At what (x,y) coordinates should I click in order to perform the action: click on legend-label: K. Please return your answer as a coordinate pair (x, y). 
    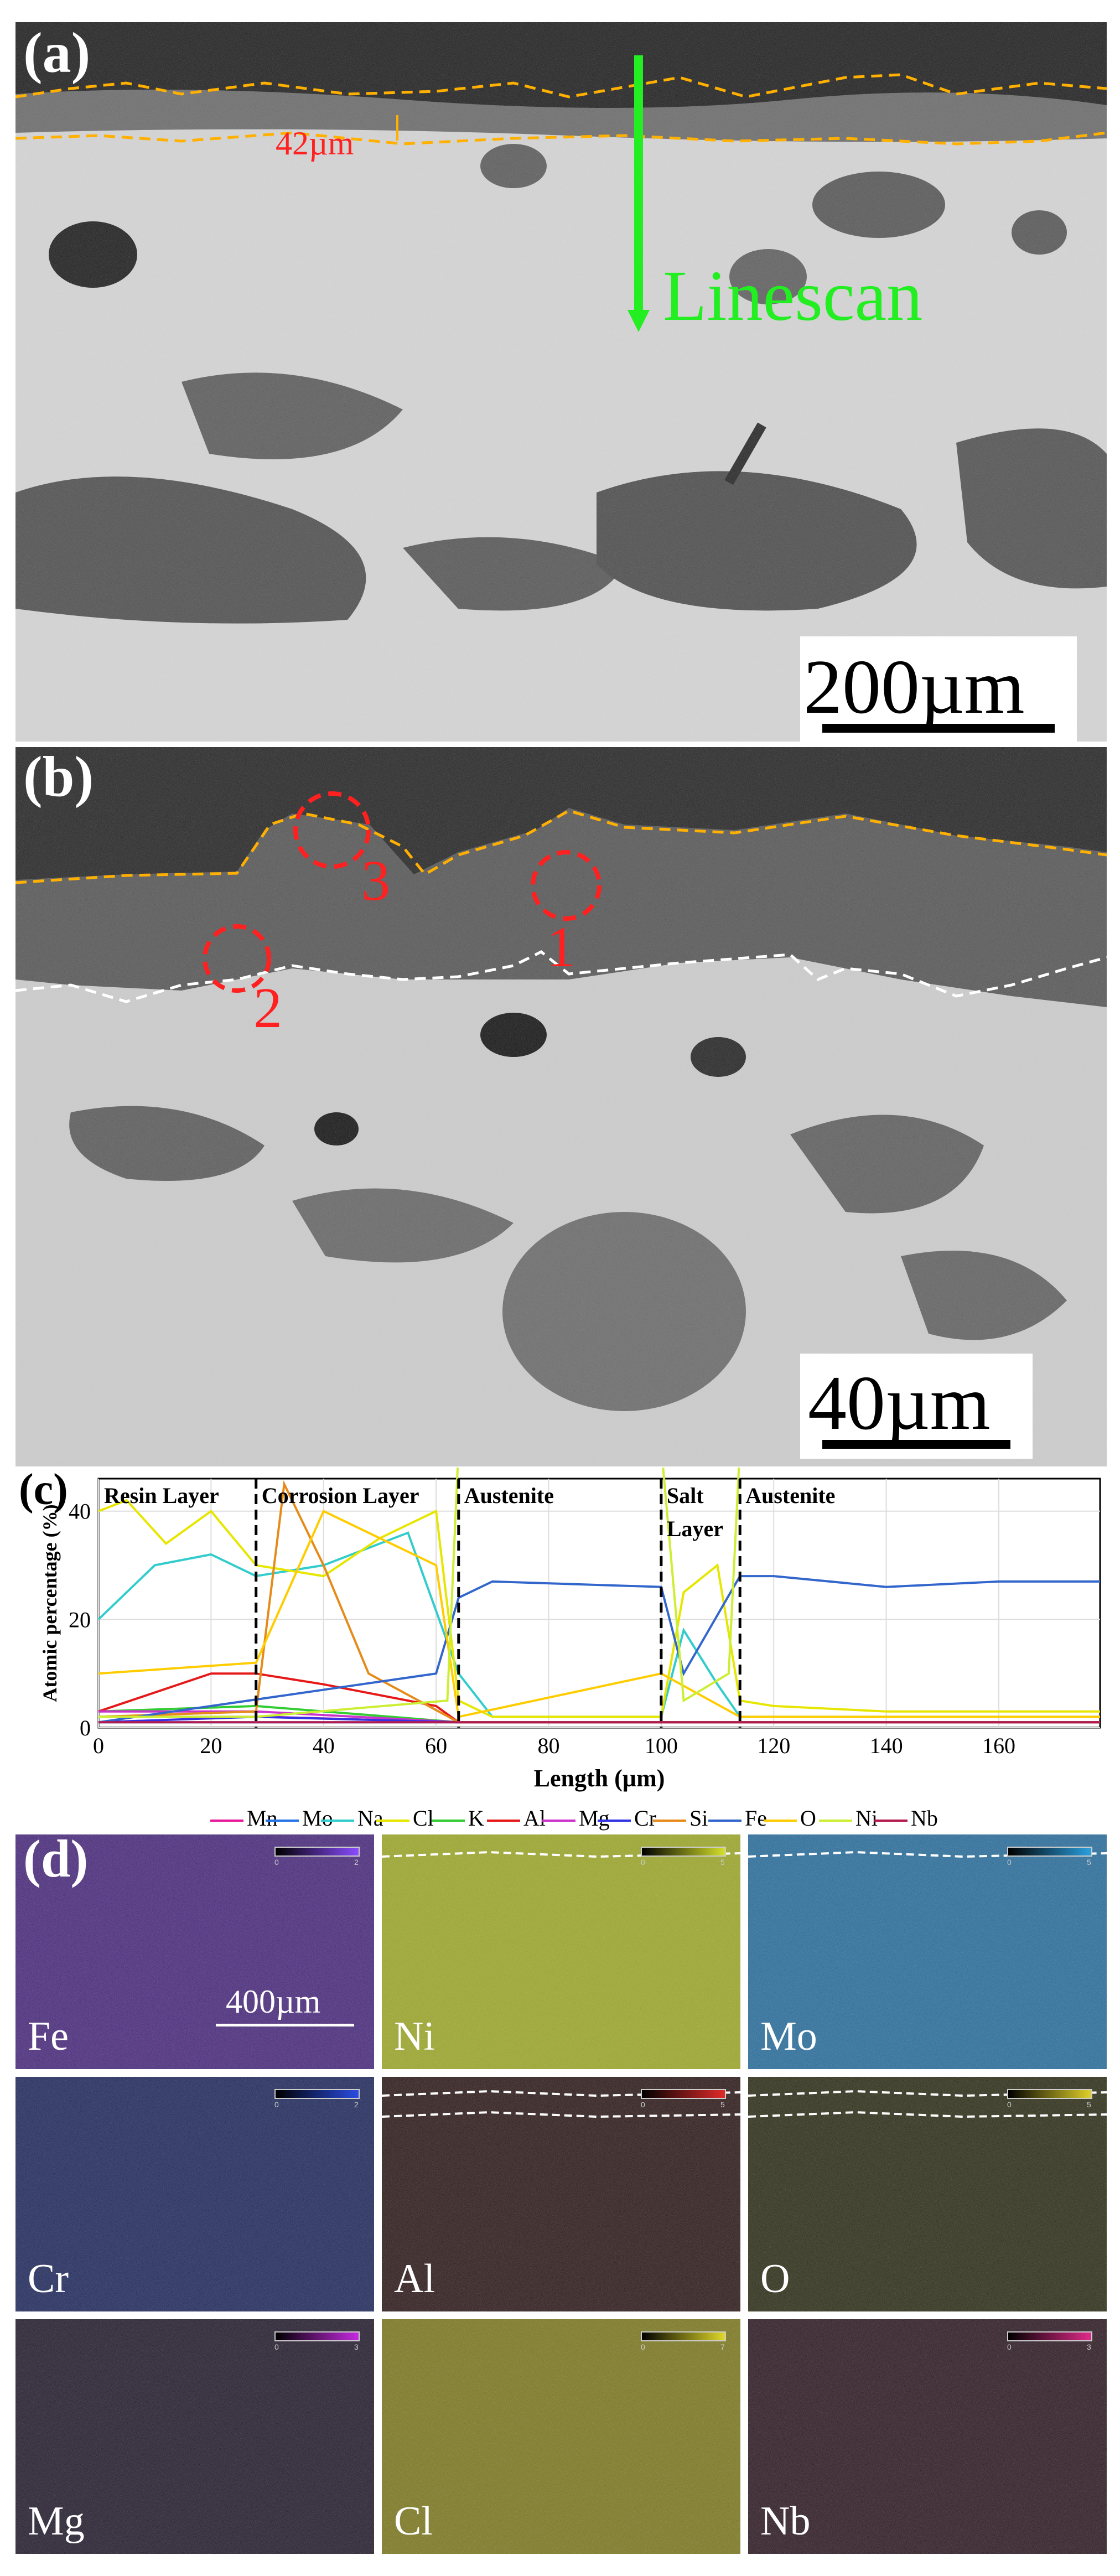
    Looking at the image, I should click on (476, 1818).